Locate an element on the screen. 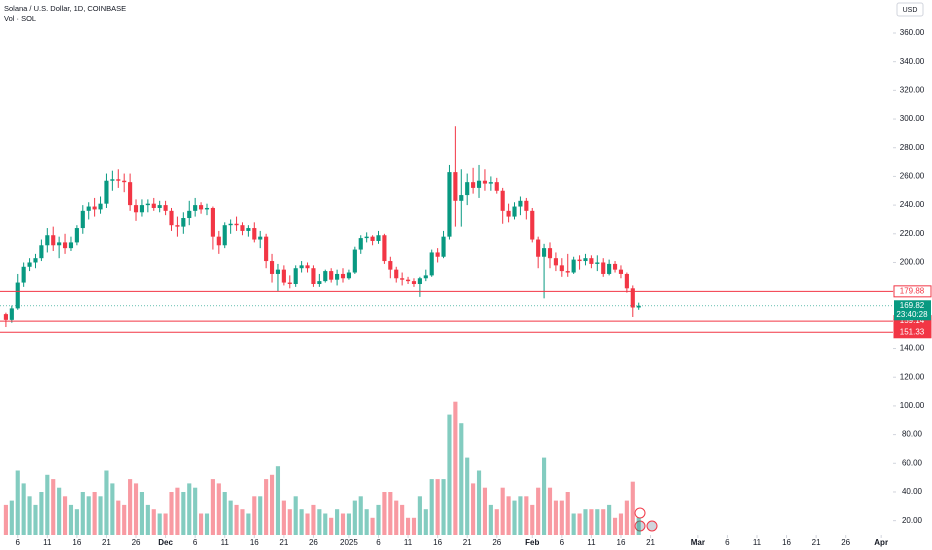 The image size is (932, 550). x-tick-label: Feb is located at coordinates (532, 542).